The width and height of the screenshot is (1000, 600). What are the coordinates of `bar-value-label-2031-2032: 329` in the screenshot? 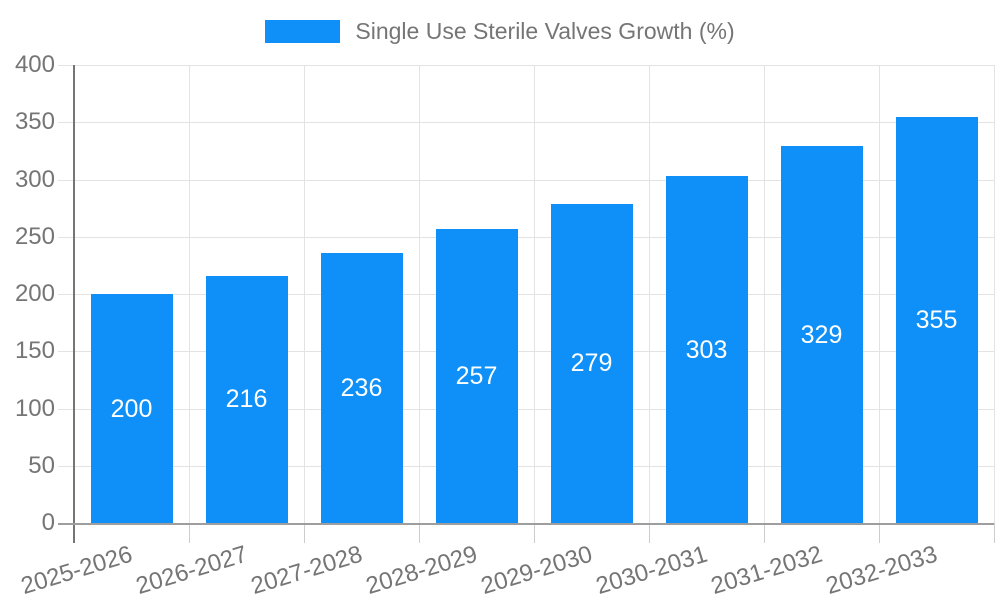 It's located at (821, 334).